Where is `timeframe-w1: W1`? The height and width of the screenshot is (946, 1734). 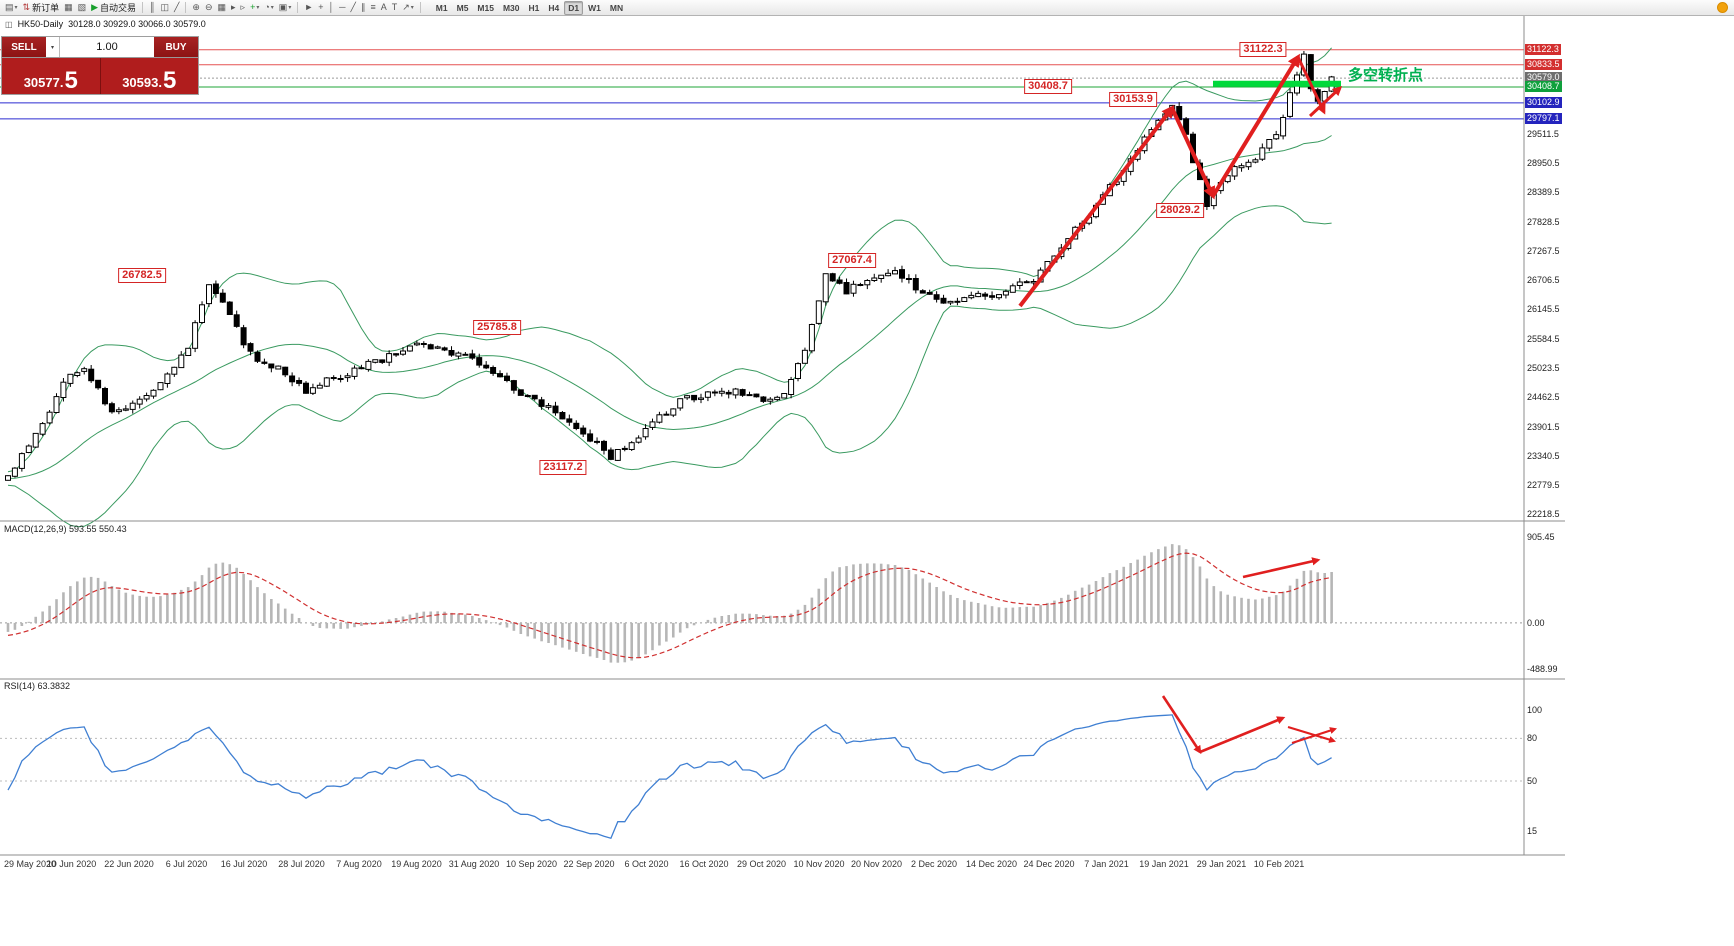 timeframe-w1: W1 is located at coordinates (594, 7).